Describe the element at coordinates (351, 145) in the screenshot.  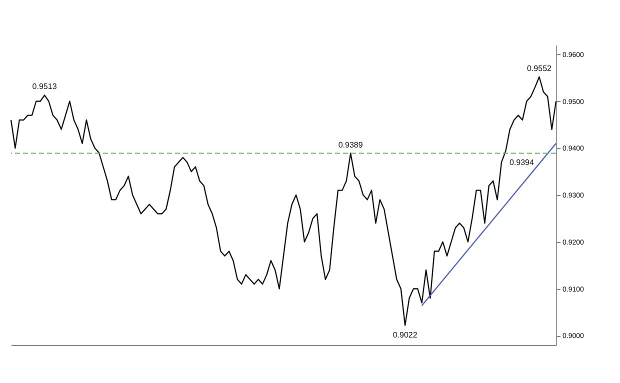
I see `annotation: 0.9389` at that location.